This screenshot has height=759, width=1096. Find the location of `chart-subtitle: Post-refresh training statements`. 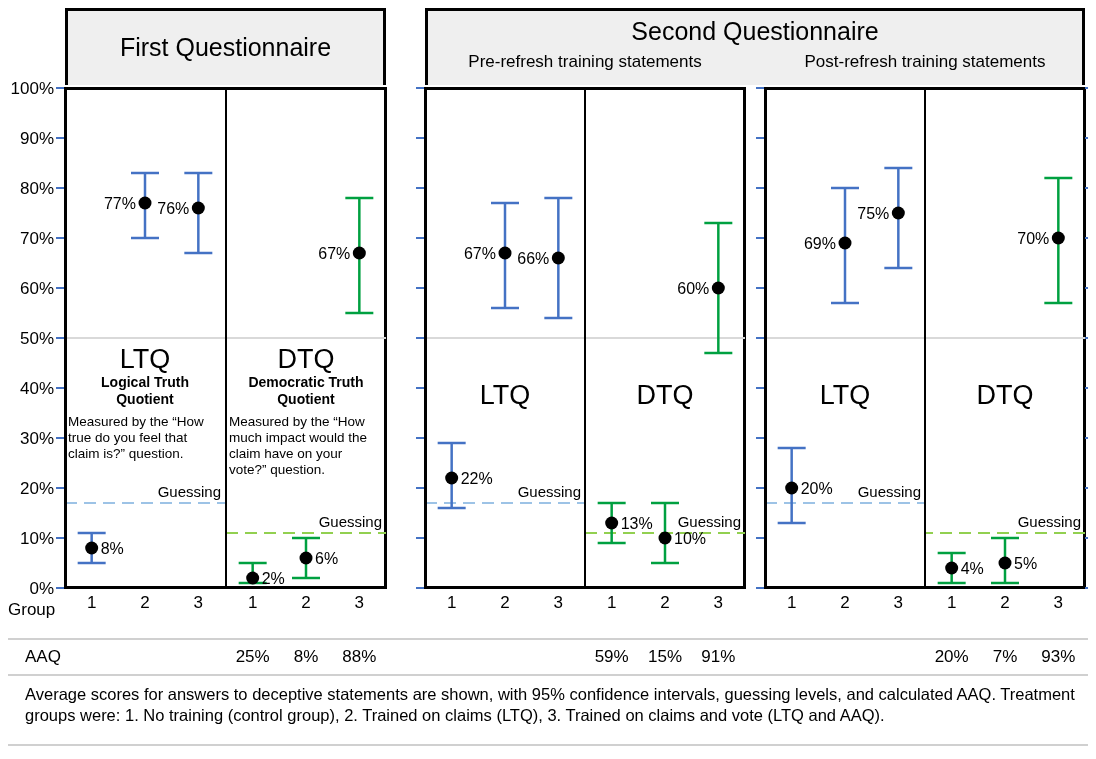

chart-subtitle: Post-refresh training statements is located at coordinates (925, 62).